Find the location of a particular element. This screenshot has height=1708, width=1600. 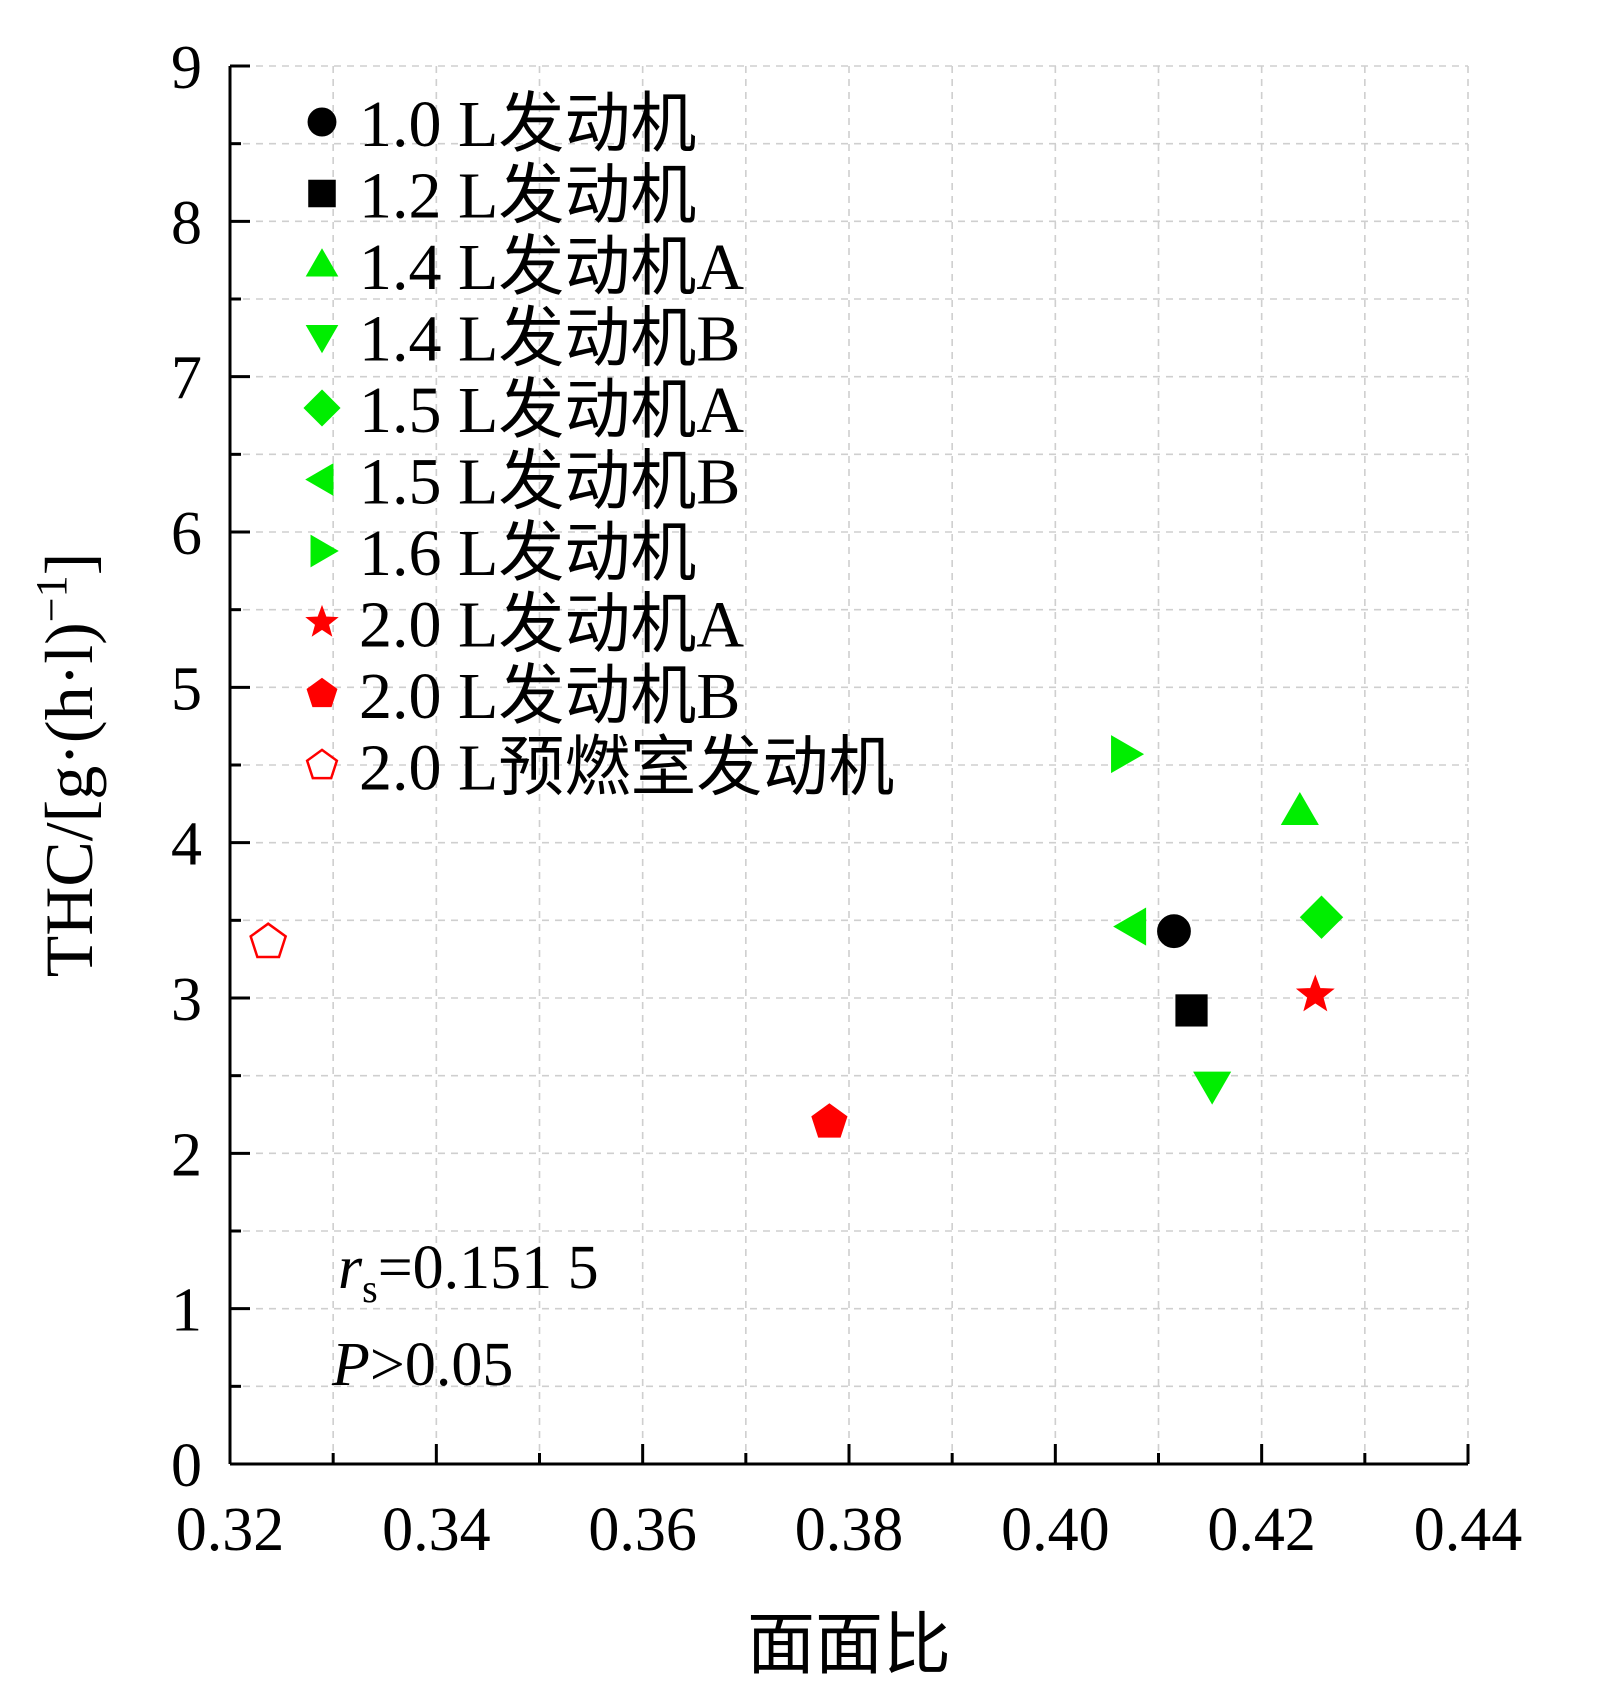

x-tick-labels: 0.32 0.34 0.36 0.38 0.40 0.42 0.44 is located at coordinates (849, 1530).